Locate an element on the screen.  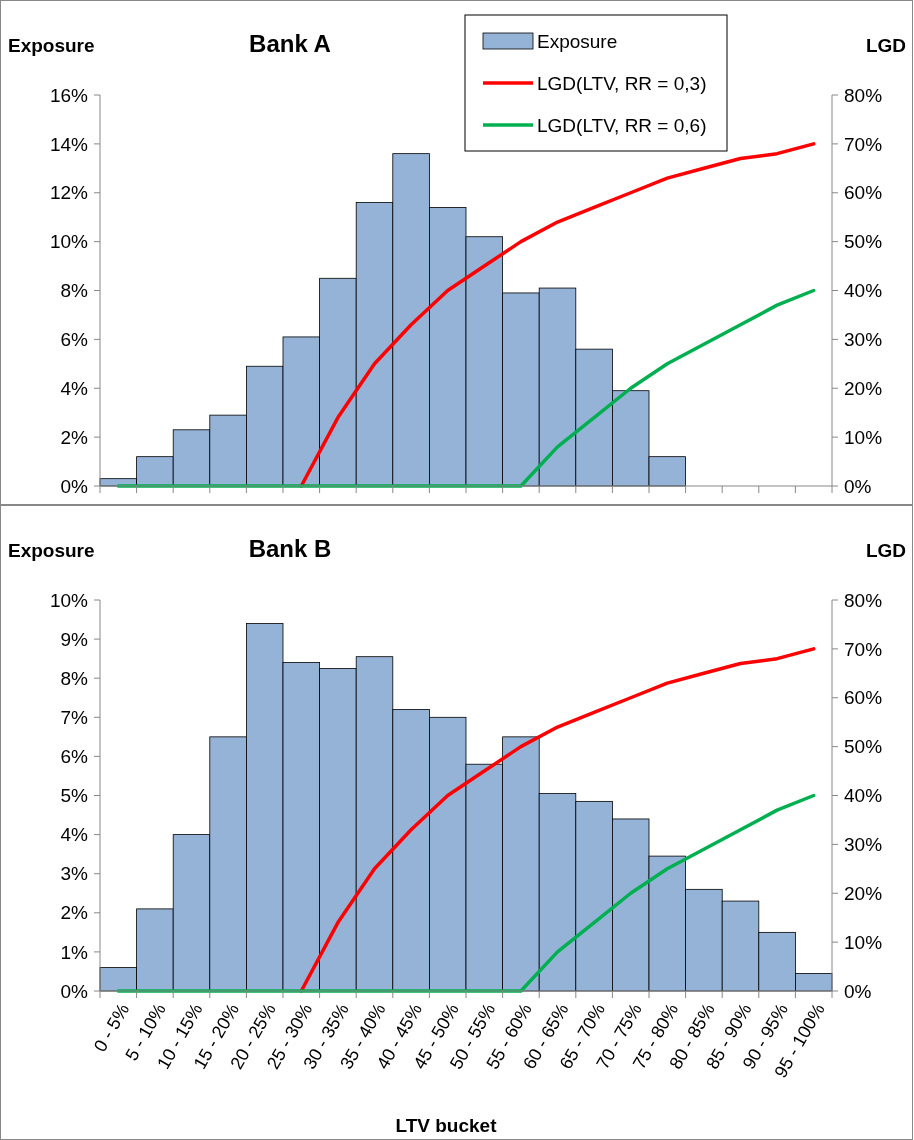
y-tick-label: 5% is located at coordinates (74, 796).